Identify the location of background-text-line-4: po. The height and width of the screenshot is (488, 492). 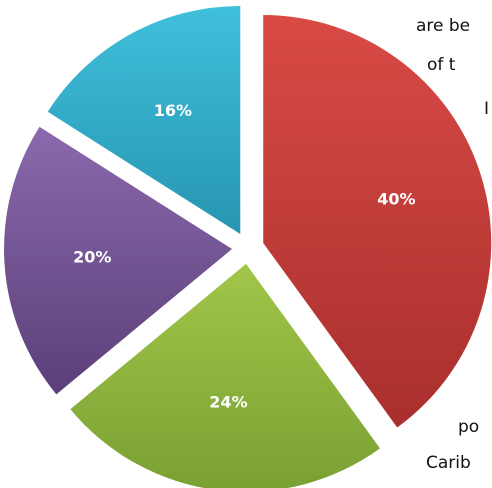
(469, 427).